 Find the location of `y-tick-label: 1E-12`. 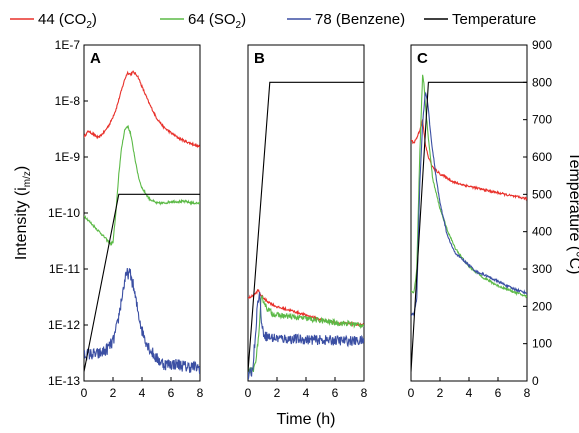

y-tick-label: 1E-12 is located at coordinates (64, 325).